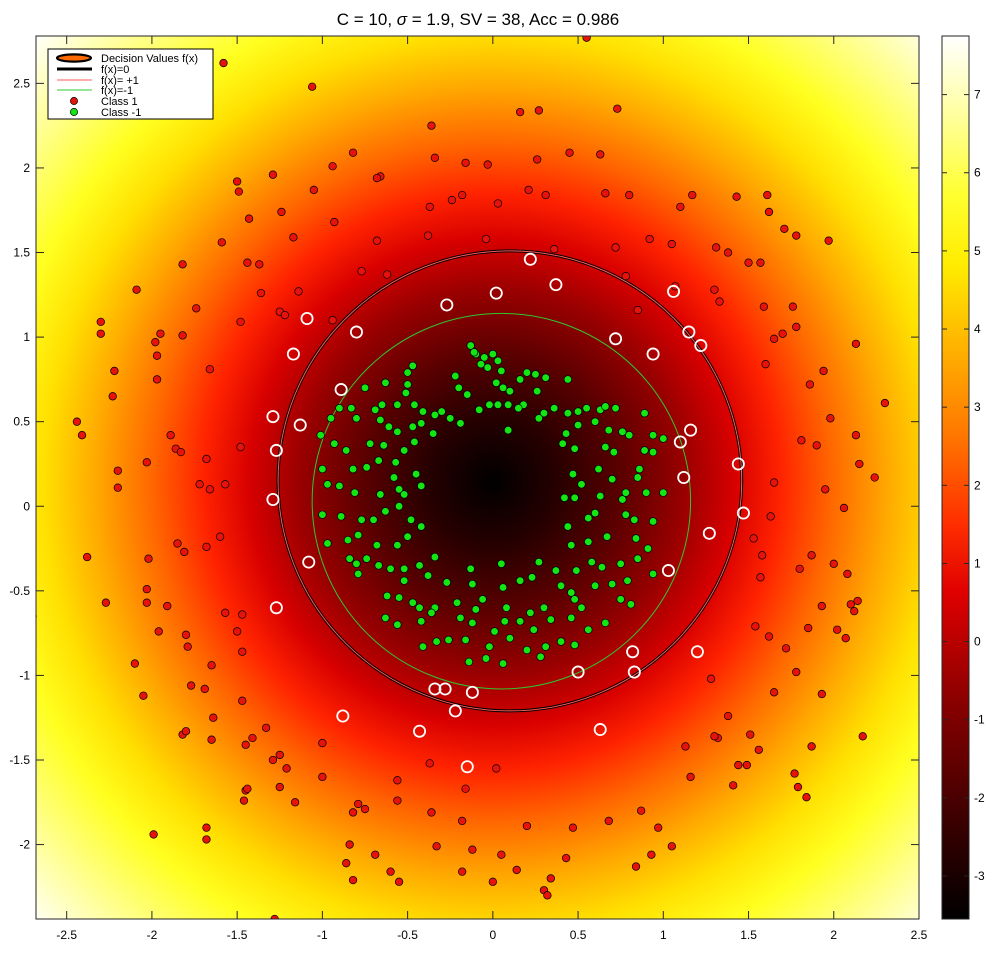 This screenshot has height=961, width=996. What do you see at coordinates (977, 329) in the screenshot?
I see `colorbar-tick-label: 4` at bounding box center [977, 329].